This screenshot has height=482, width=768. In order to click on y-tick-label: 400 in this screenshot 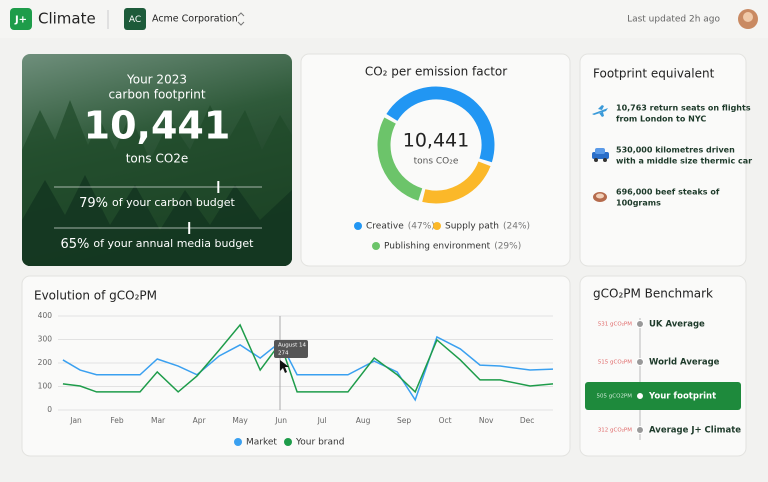, I will do `click(45, 315)`.